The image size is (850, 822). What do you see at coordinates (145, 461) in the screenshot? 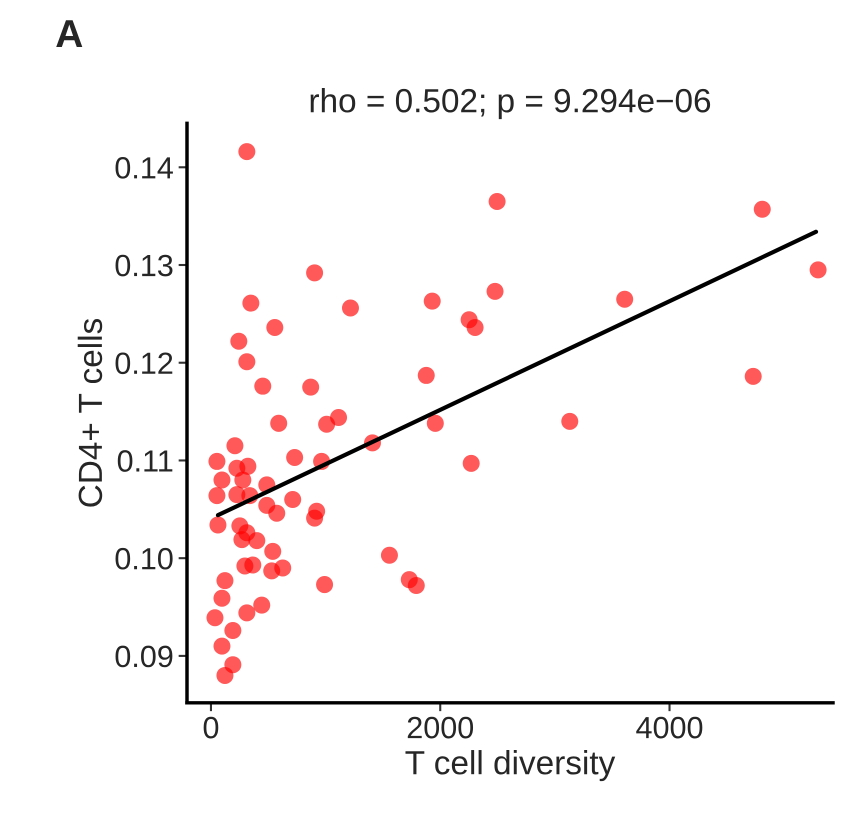
I see `y-tick-label: 0.11` at bounding box center [145, 461].